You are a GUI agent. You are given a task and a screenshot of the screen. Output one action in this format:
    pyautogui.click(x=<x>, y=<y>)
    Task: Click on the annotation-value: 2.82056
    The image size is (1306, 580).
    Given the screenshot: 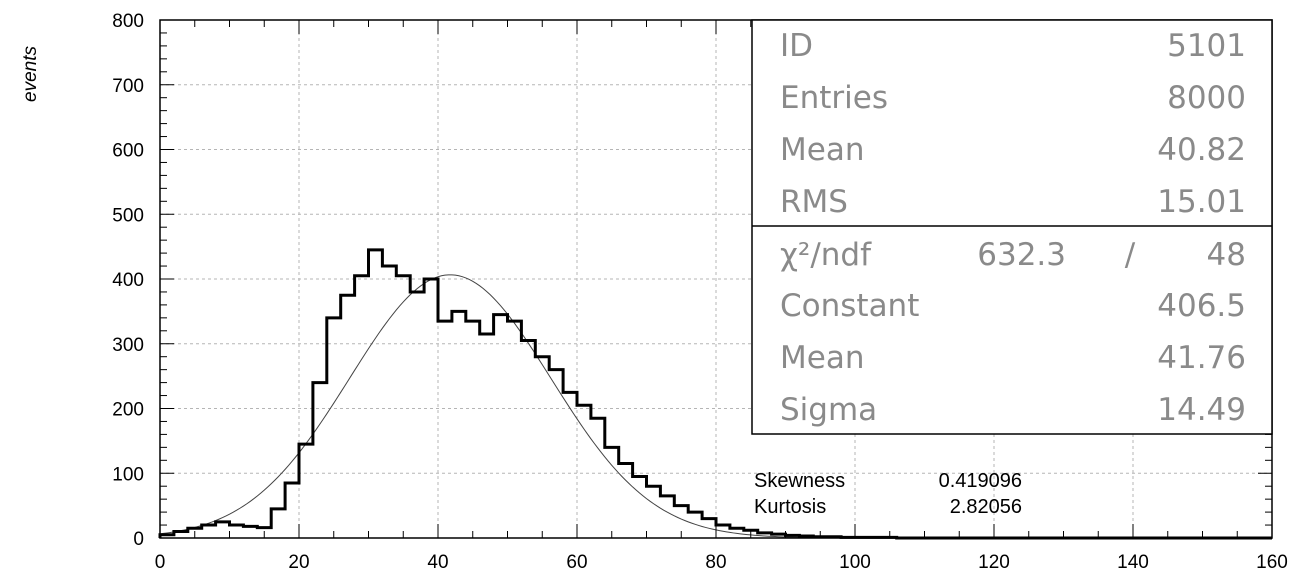 What is the action you would take?
    pyautogui.click(x=986, y=507)
    